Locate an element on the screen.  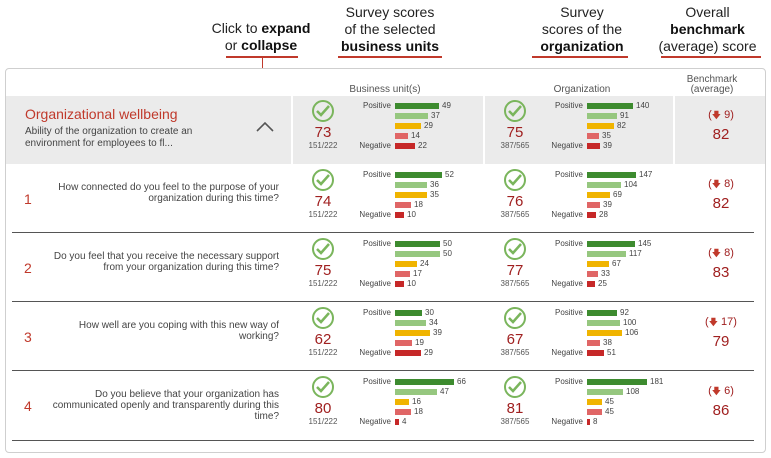
annotation-expand-collapse: Click to expand or collapse is located at coordinates (261, 37).